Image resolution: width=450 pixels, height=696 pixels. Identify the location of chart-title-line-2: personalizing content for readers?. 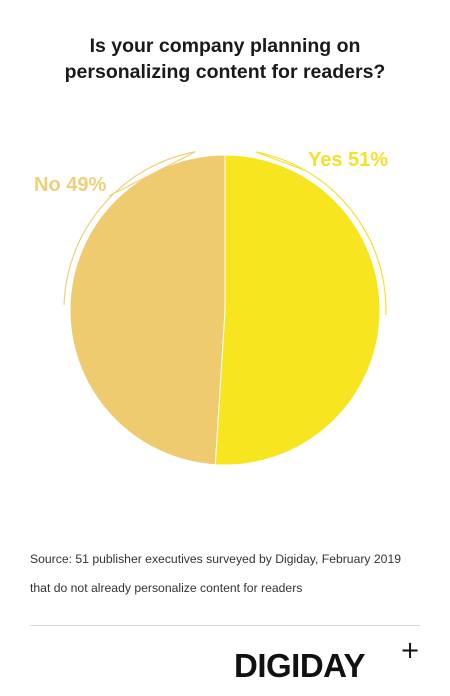
(225, 72).